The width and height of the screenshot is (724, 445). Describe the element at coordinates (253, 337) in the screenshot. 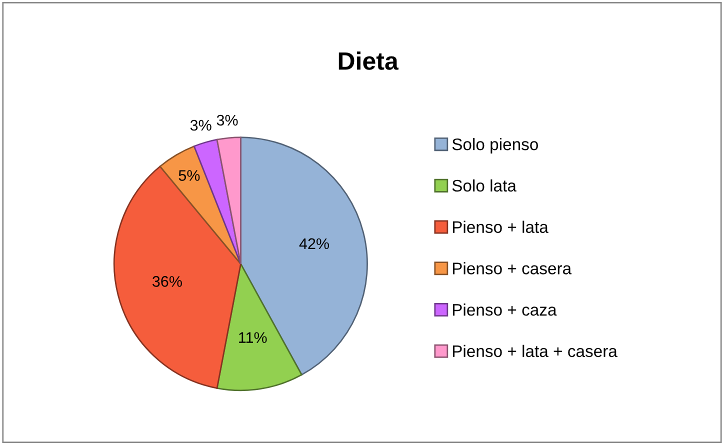

I see `data-label: 11%` at that location.